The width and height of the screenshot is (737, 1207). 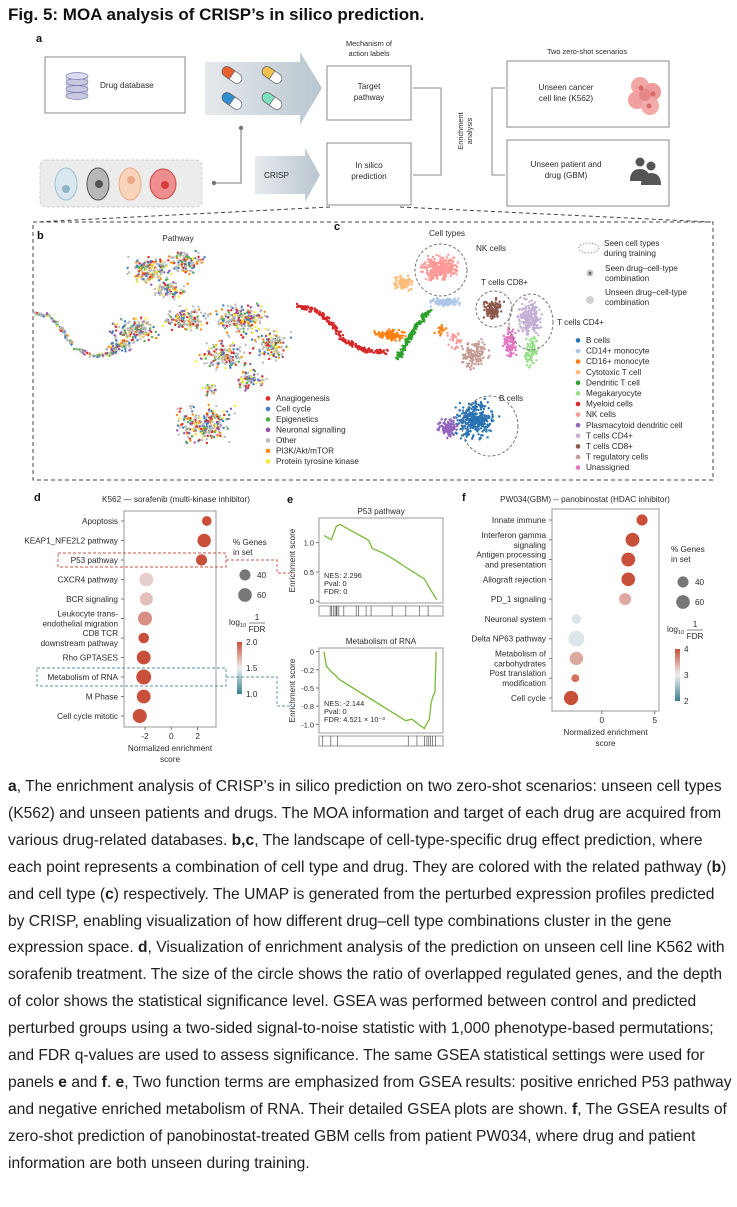 What do you see at coordinates (309, 543) in the screenshot?
I see `y-tick-label: 1.0` at bounding box center [309, 543].